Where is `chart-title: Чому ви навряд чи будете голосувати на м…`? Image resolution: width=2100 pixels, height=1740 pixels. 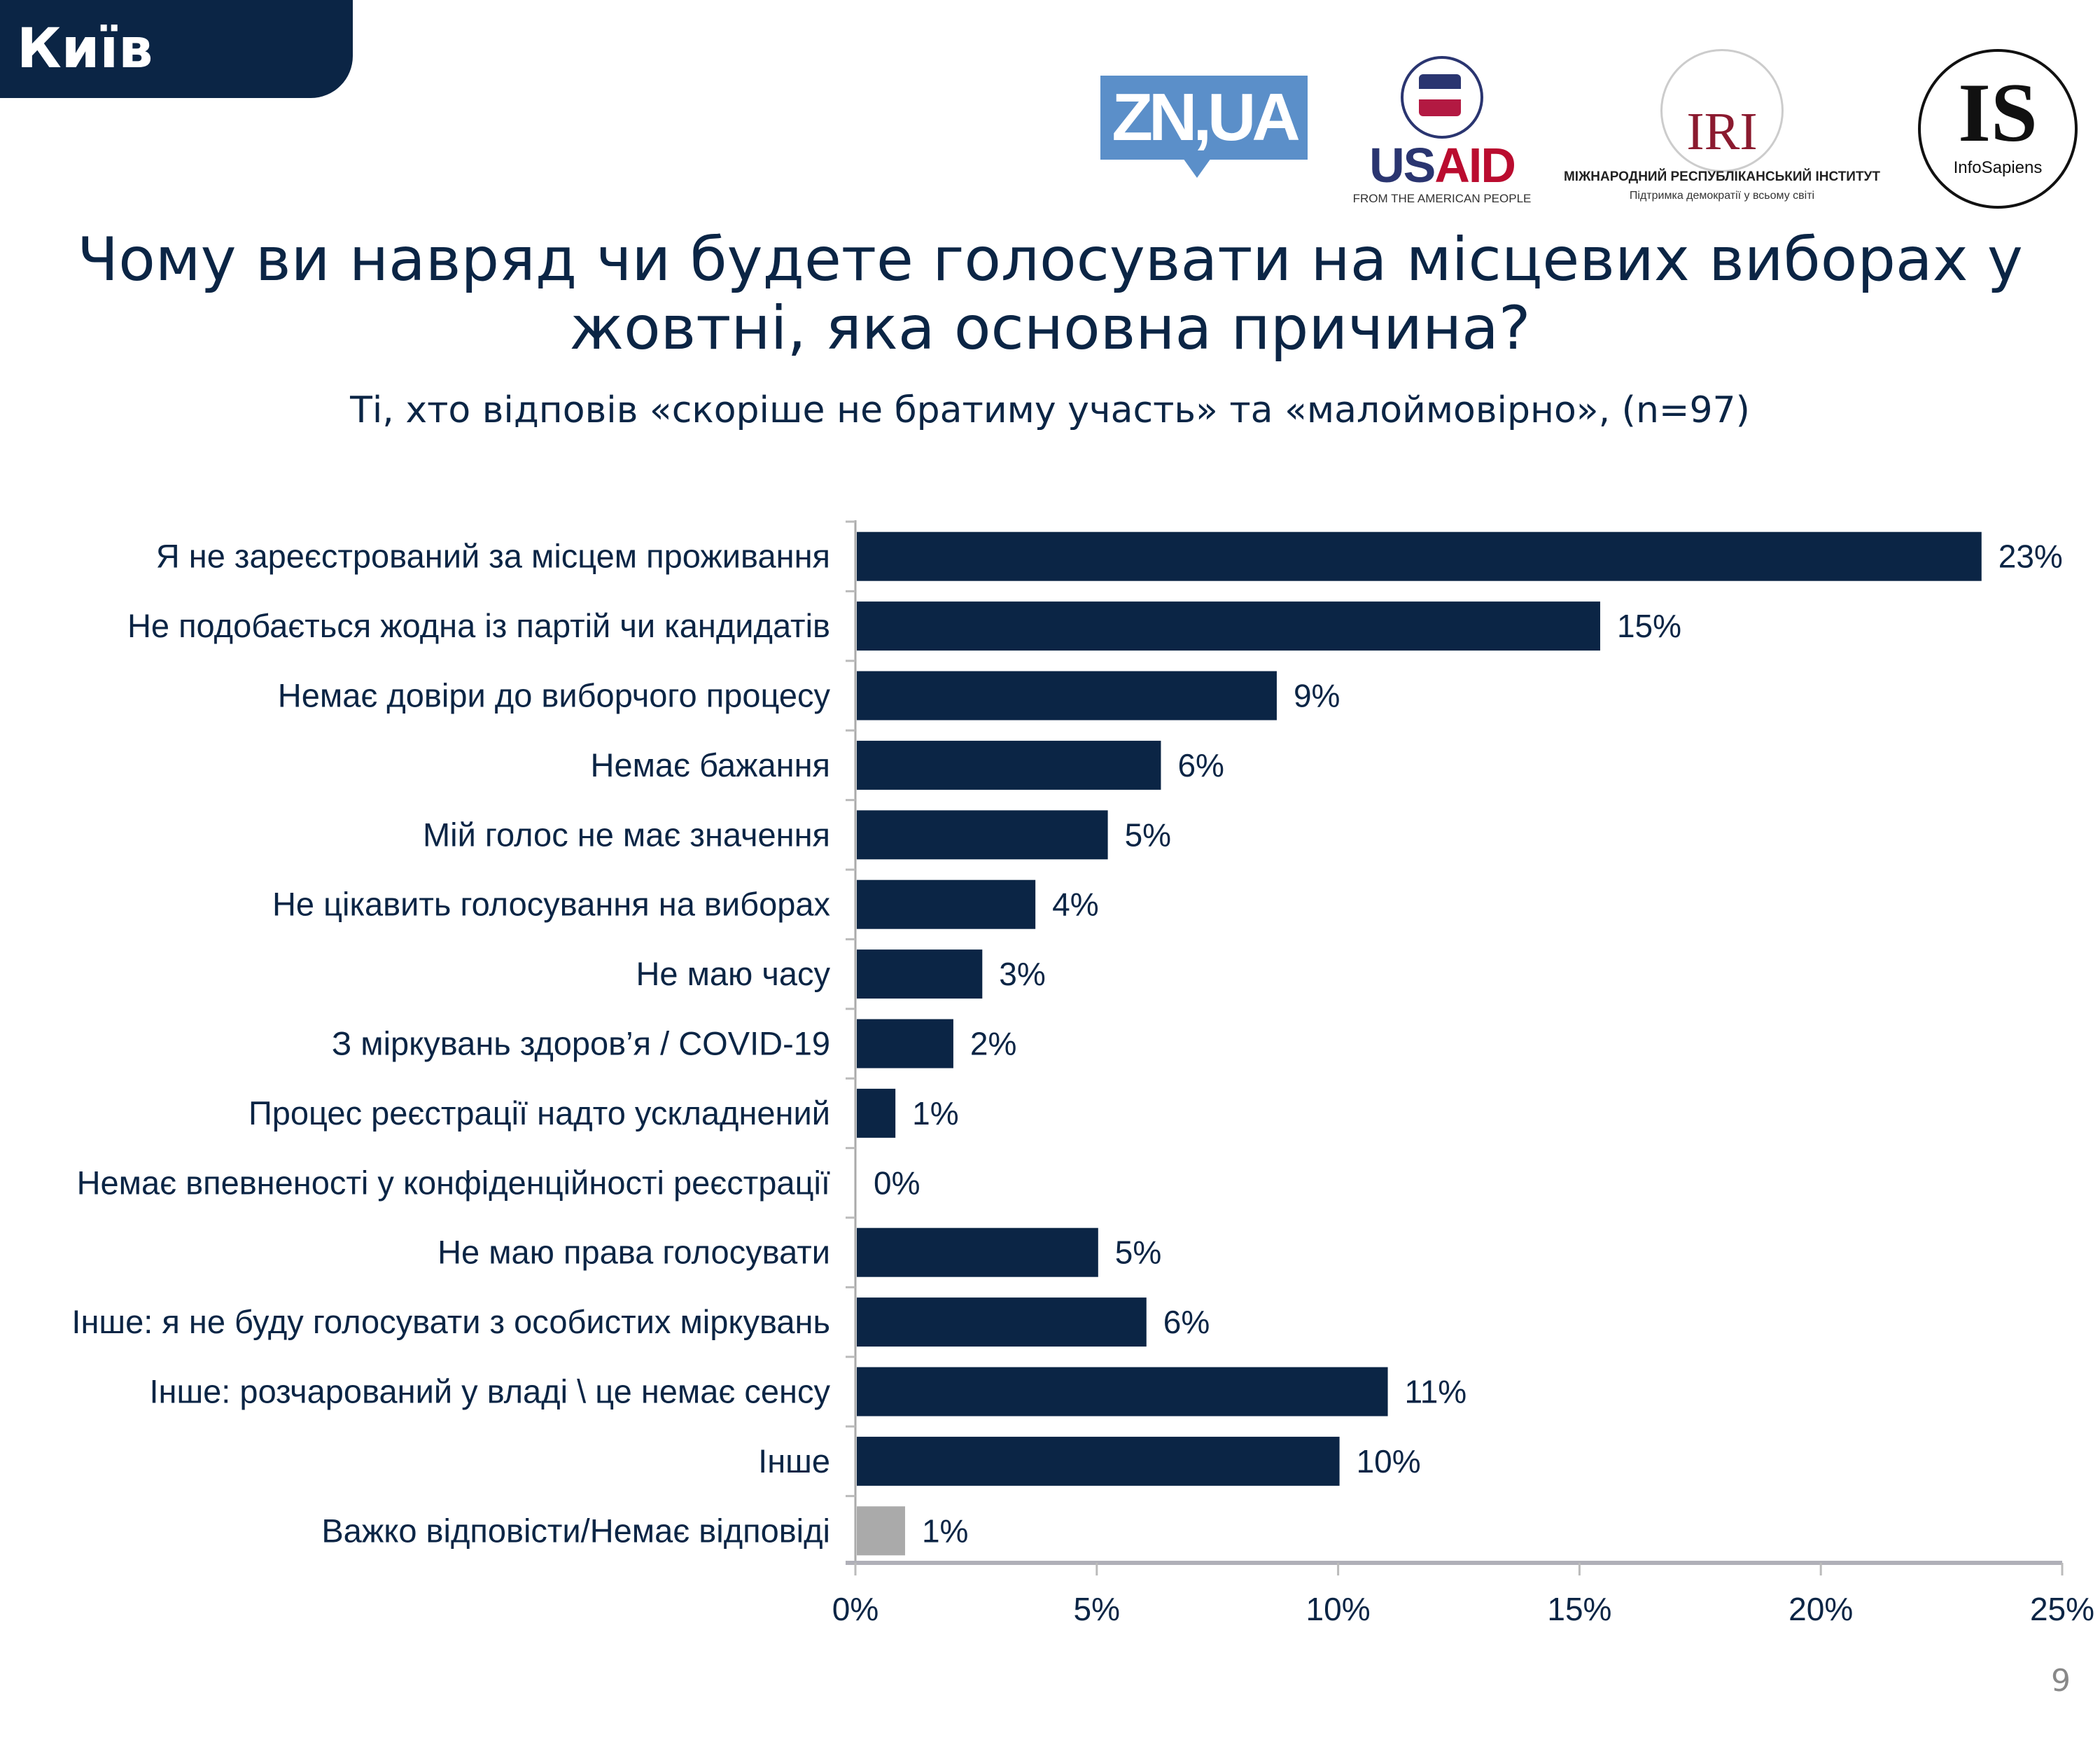
chart-title: Чому ви навряд чи будете голосувати на м… is located at coordinates (1050, 294).